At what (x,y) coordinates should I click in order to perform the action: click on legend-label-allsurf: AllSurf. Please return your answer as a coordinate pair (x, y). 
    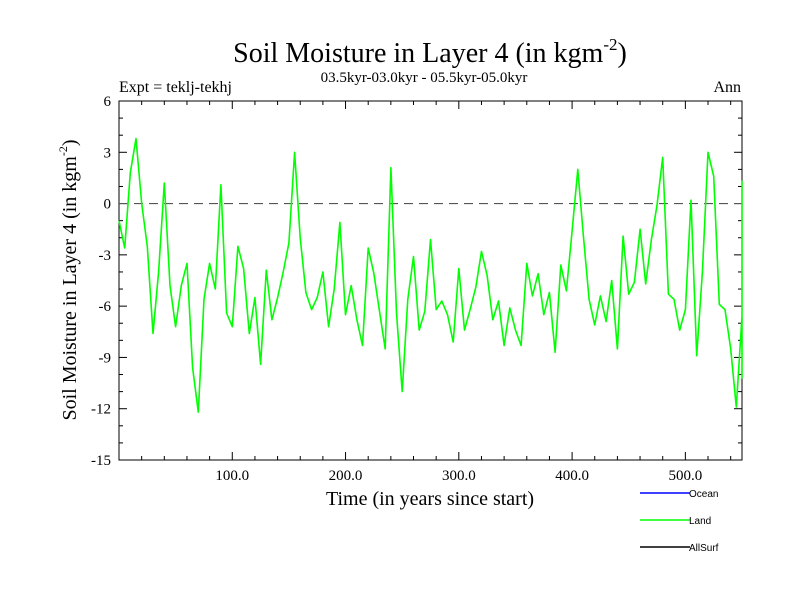
    Looking at the image, I should click on (704, 548).